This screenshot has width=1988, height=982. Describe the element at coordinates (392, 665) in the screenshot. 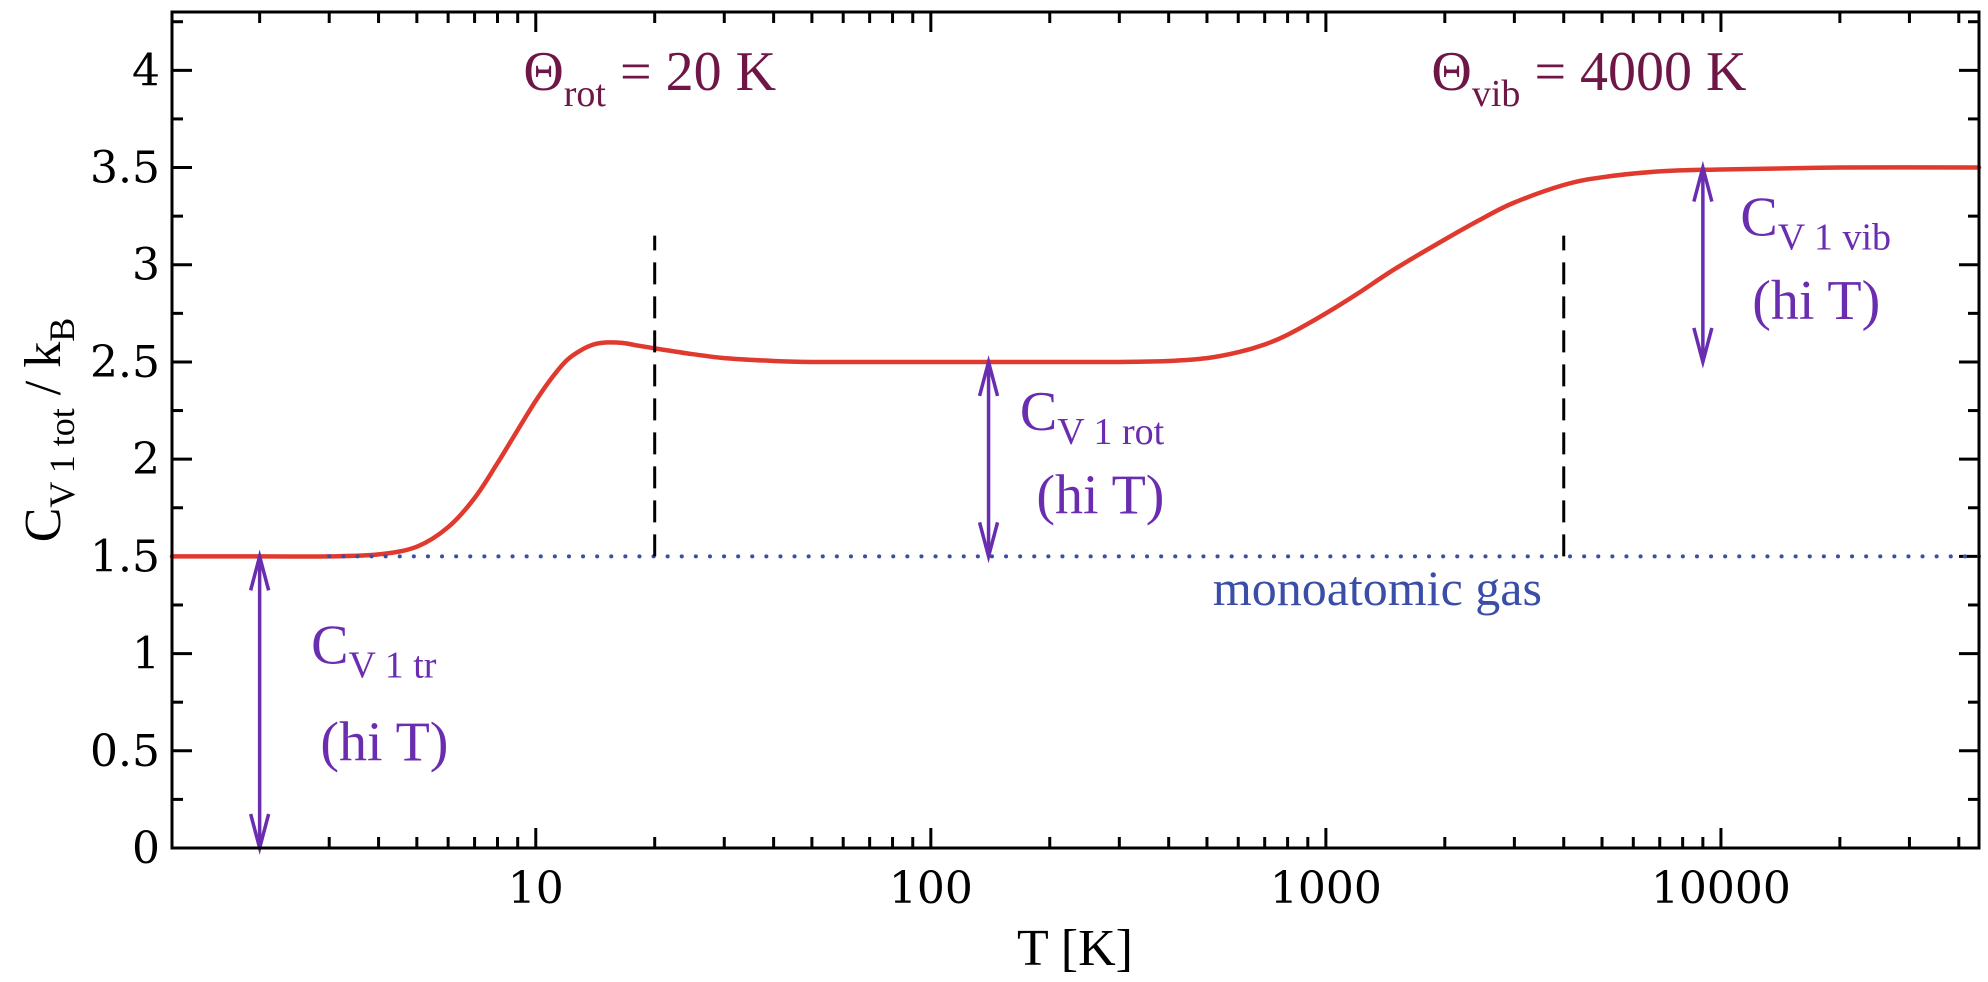

I see `c-label-subscript: V 1 tr` at that location.